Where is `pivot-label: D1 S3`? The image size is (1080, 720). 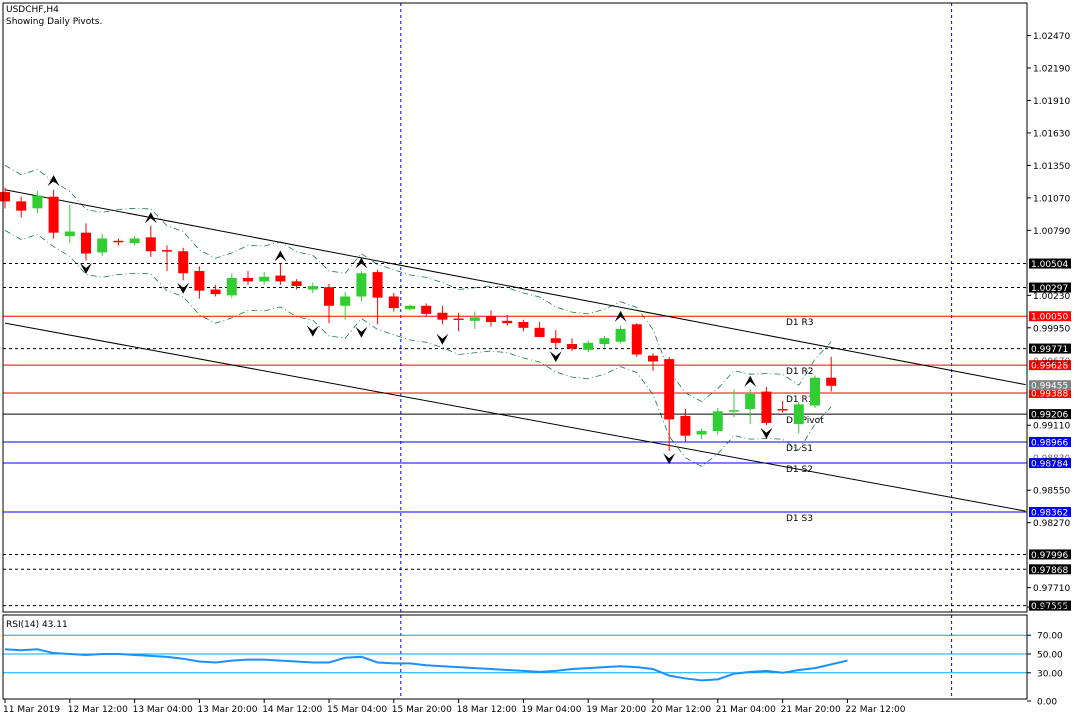 pivot-label: D1 S3 is located at coordinates (799, 519).